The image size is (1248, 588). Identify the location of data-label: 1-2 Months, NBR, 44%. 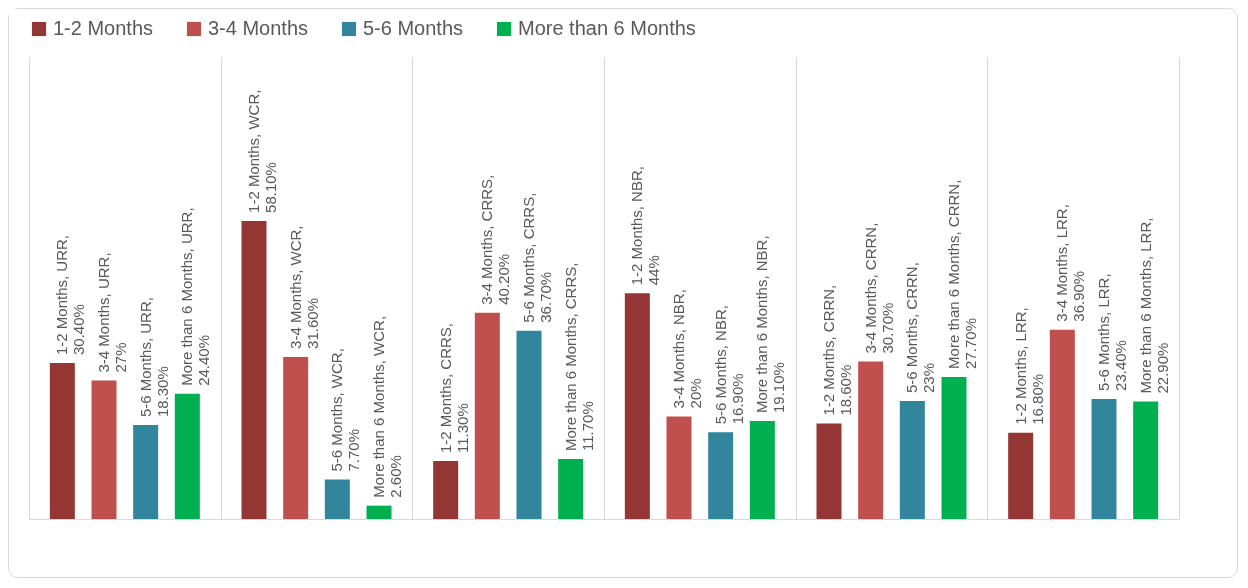
(645, 226).